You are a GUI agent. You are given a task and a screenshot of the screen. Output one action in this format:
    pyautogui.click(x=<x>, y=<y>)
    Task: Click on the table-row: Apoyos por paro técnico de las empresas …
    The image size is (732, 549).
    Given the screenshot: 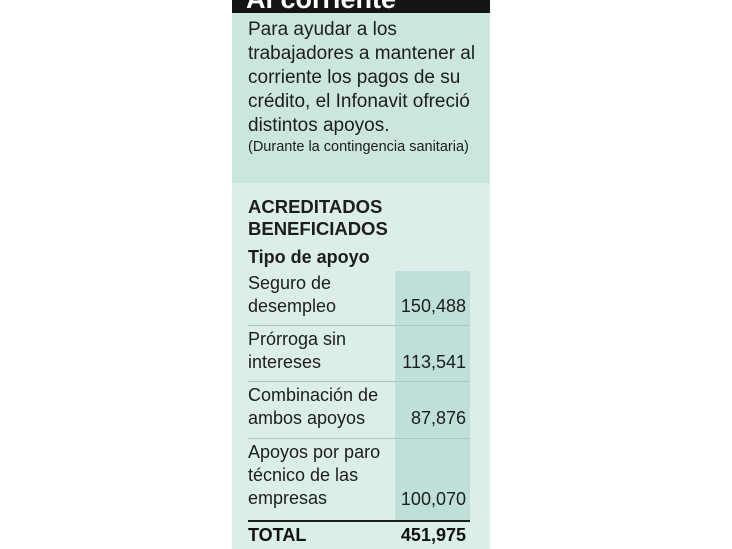 What is the action you would take?
    pyautogui.click(x=361, y=479)
    